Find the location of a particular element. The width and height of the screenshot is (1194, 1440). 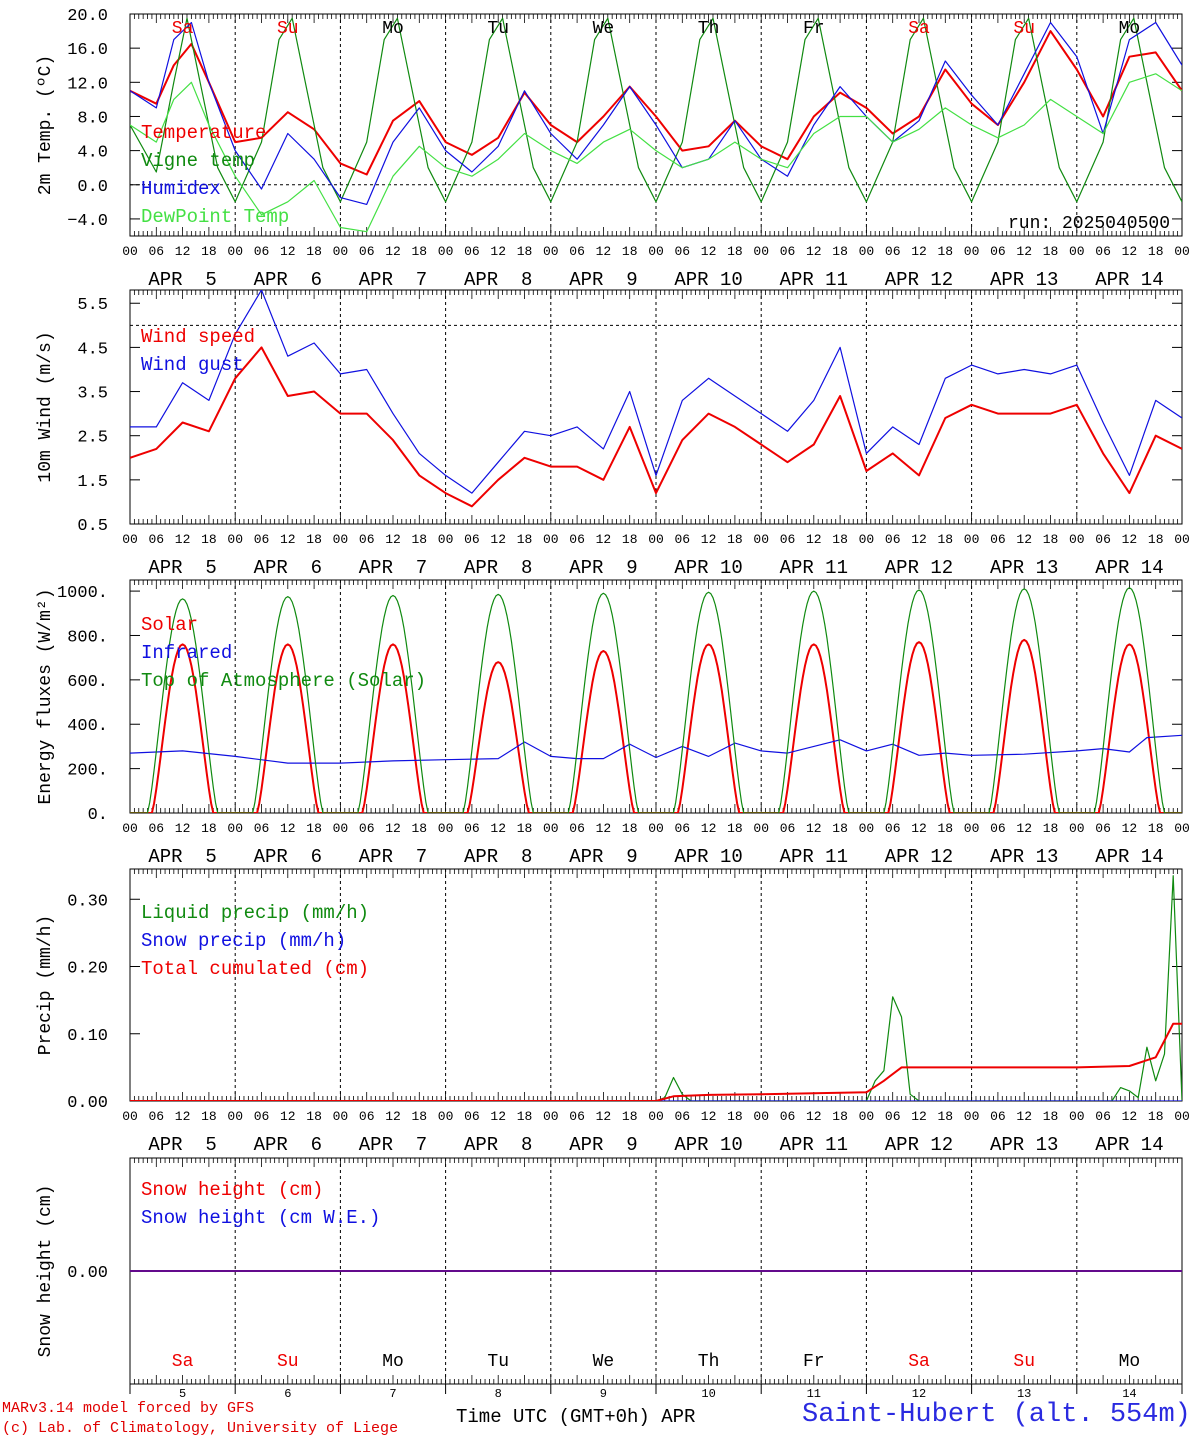

y-tick-label: 12.0 is located at coordinates (87, 84).